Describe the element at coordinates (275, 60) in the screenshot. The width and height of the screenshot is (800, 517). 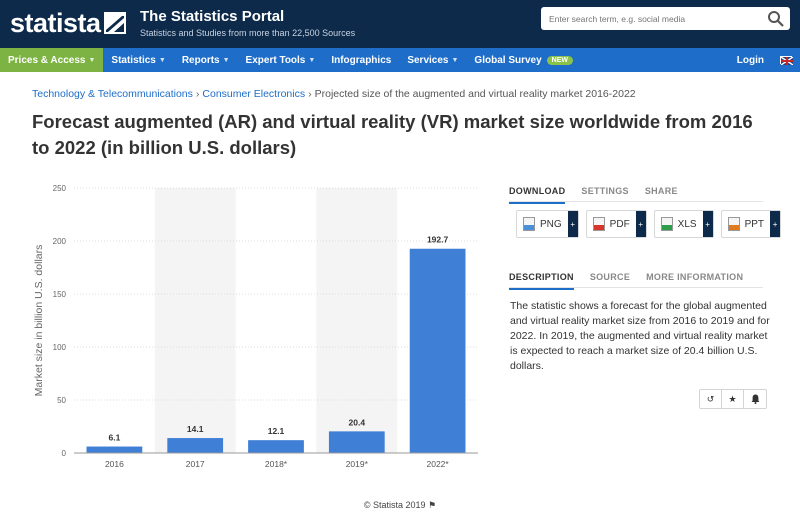
I see `nav-label: Expert Tools` at that location.